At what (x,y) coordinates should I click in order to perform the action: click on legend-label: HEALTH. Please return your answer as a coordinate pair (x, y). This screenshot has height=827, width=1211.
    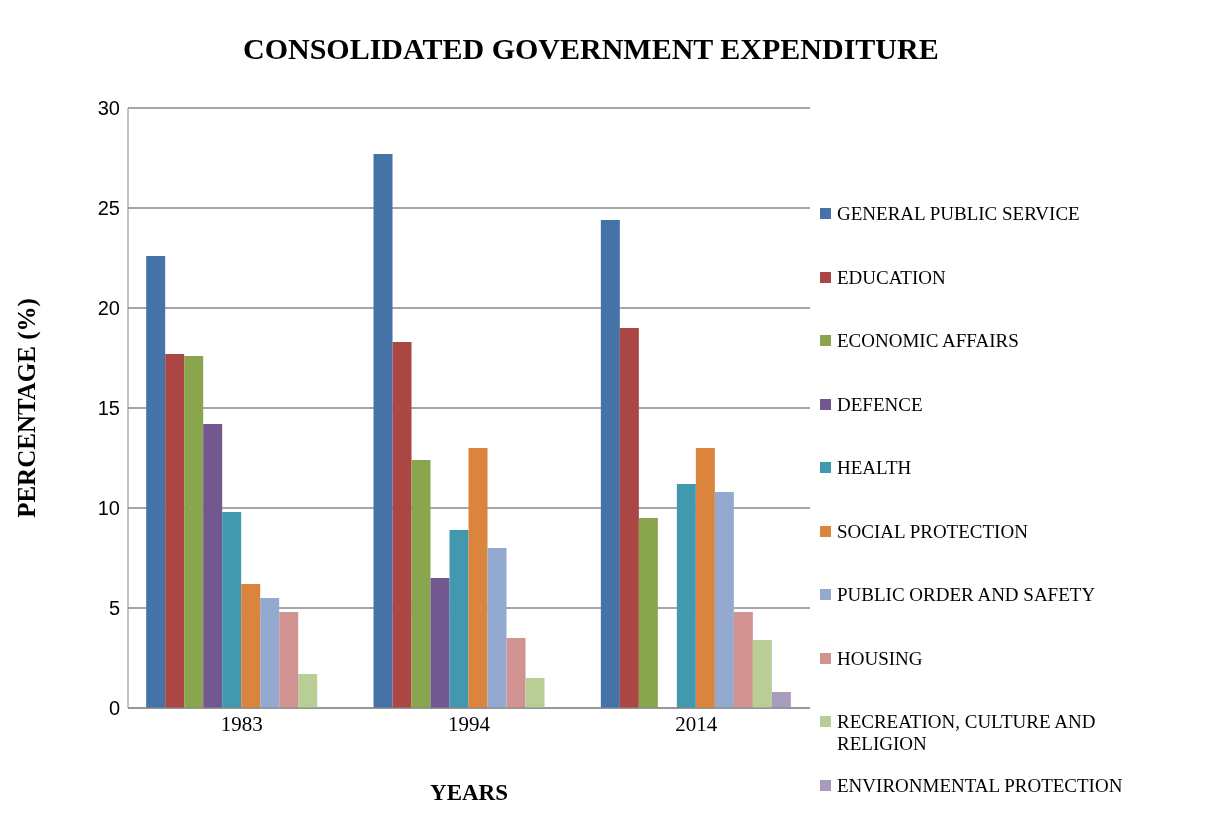
    Looking at the image, I should click on (875, 468).